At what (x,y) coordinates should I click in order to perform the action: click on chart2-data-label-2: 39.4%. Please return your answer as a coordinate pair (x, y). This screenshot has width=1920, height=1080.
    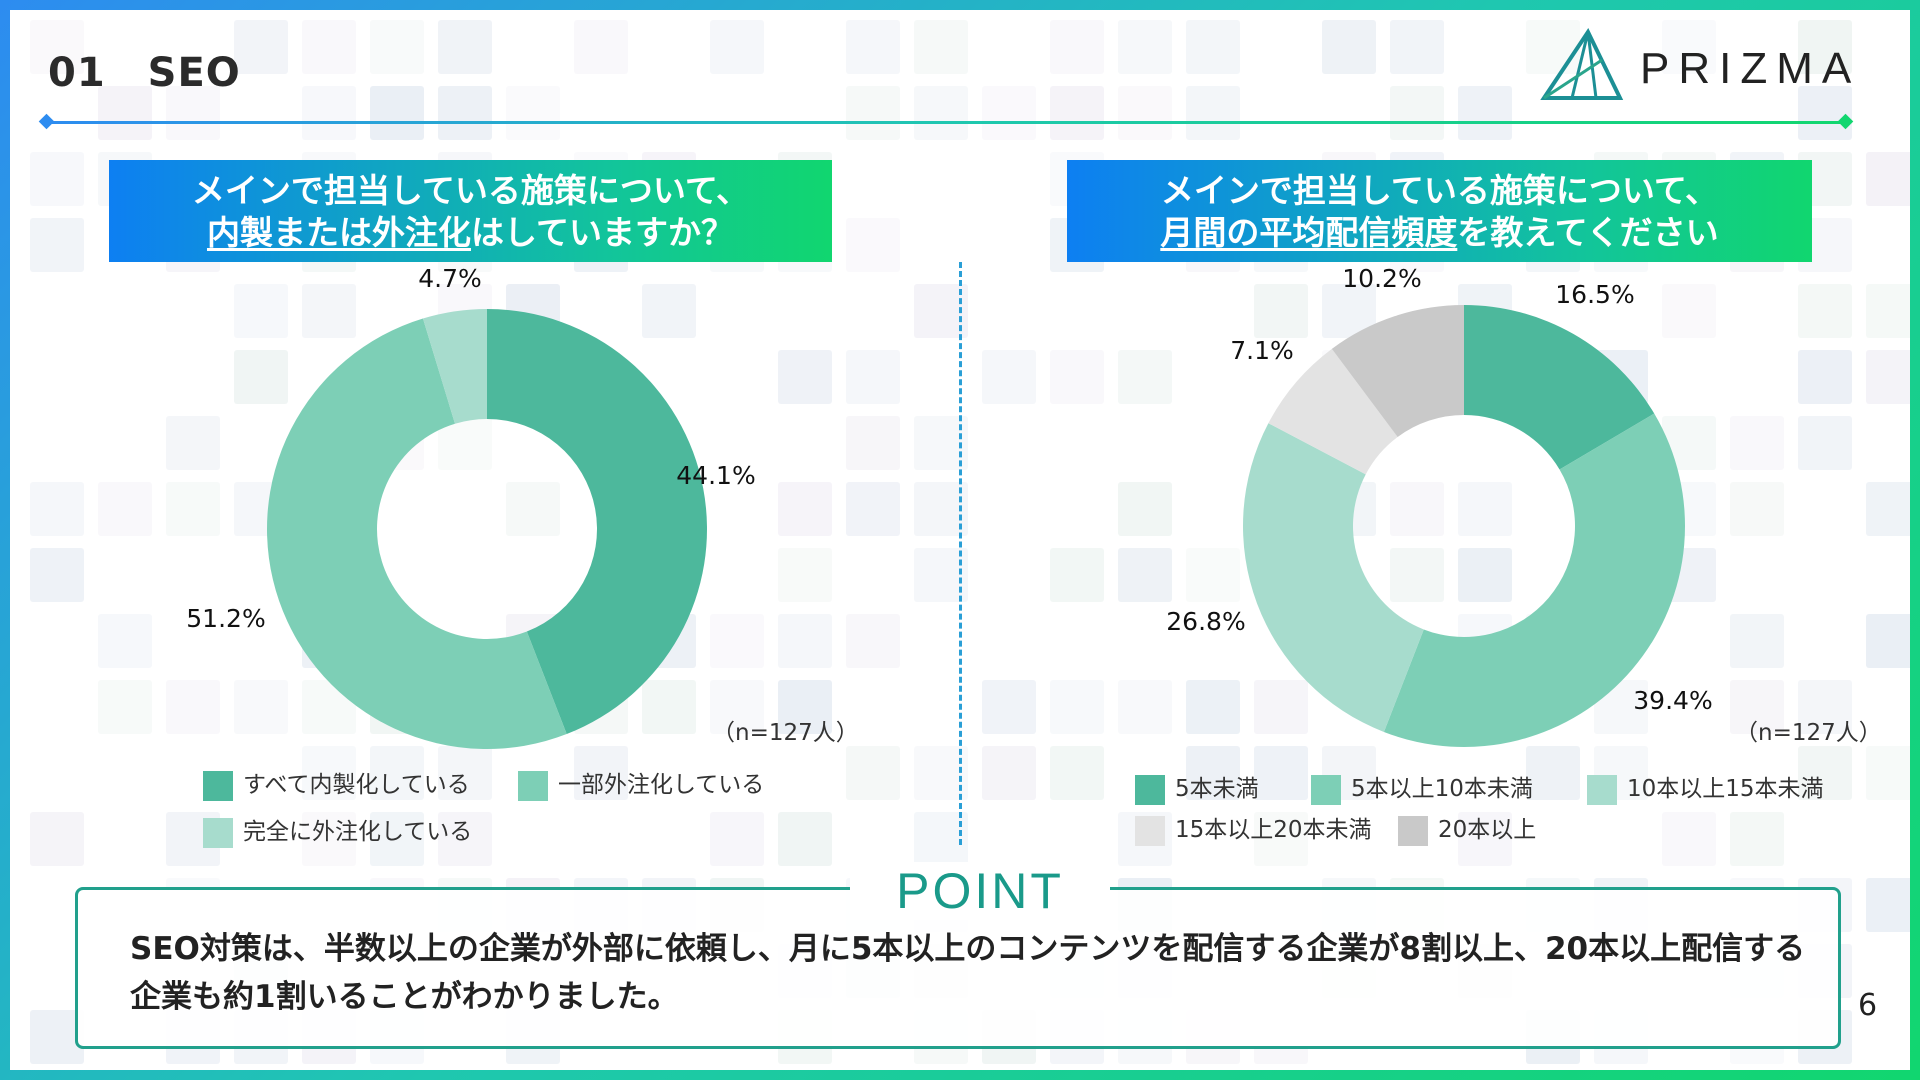
    Looking at the image, I should click on (1672, 700).